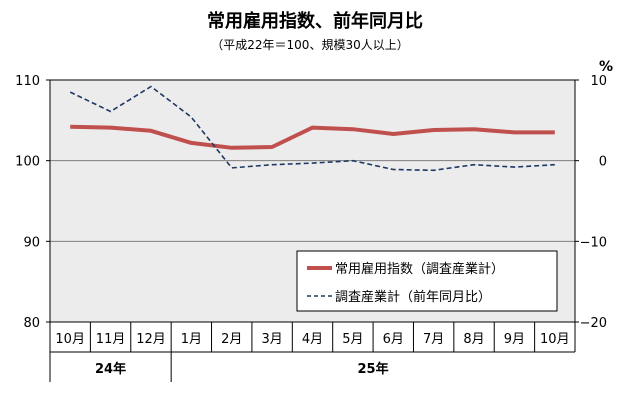 Image resolution: width=630 pixels, height=405 pixels. I want to click on category-label-8: 6月, so click(393, 339).